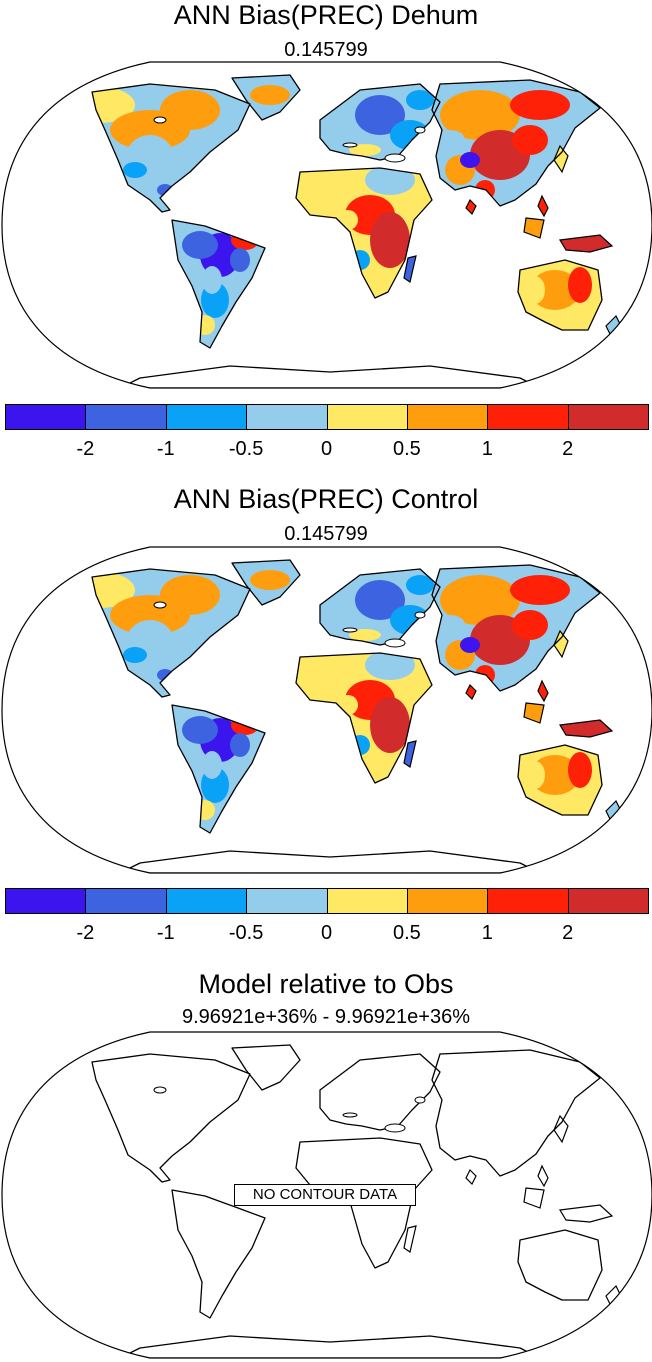 This screenshot has width=652, height=1362. What do you see at coordinates (326, 499) in the screenshot?
I see `panel2-title: ANN Bias(PREC) Control` at bounding box center [326, 499].